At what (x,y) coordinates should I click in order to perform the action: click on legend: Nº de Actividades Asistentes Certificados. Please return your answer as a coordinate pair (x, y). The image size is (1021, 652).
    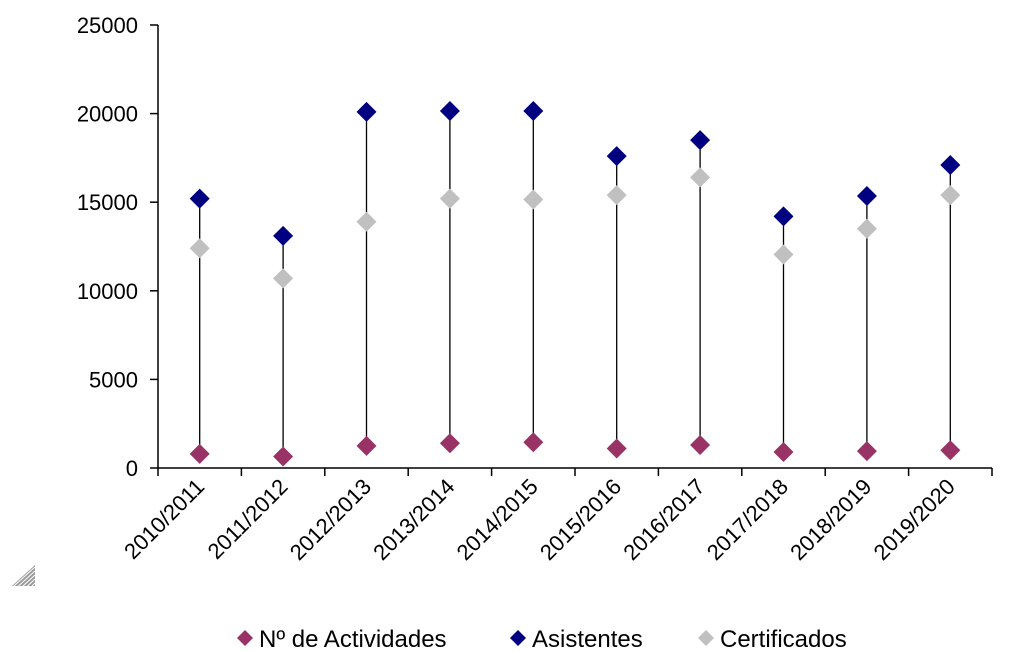
    Looking at the image, I should click on (542, 639).